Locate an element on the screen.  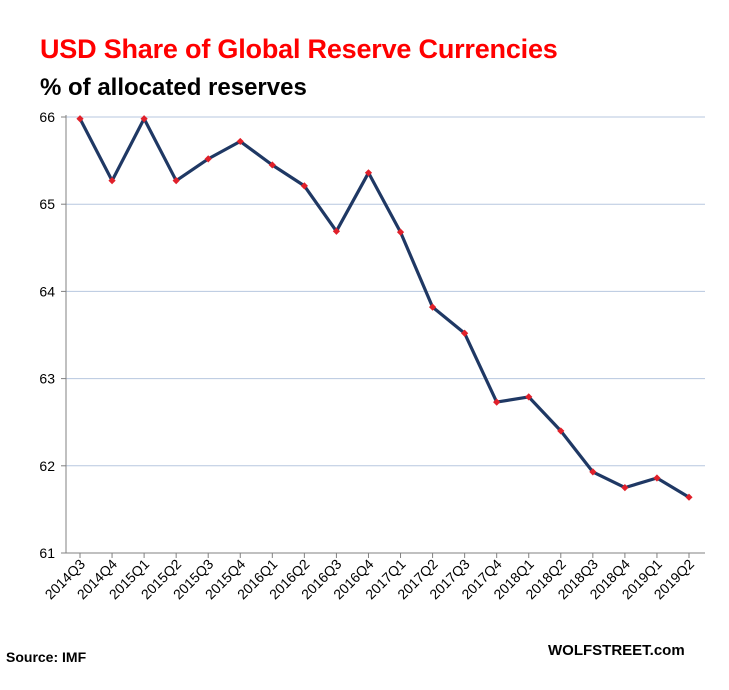
data-point-2017Q2 is located at coordinates (432, 307).